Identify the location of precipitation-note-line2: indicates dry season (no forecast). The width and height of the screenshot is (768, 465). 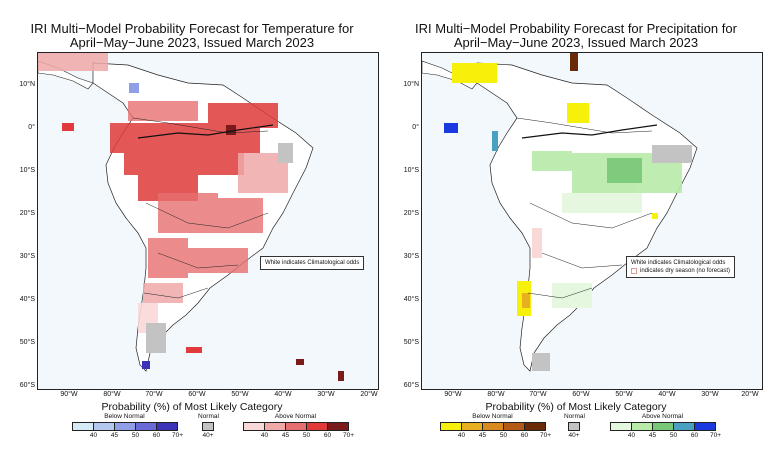
(685, 271).